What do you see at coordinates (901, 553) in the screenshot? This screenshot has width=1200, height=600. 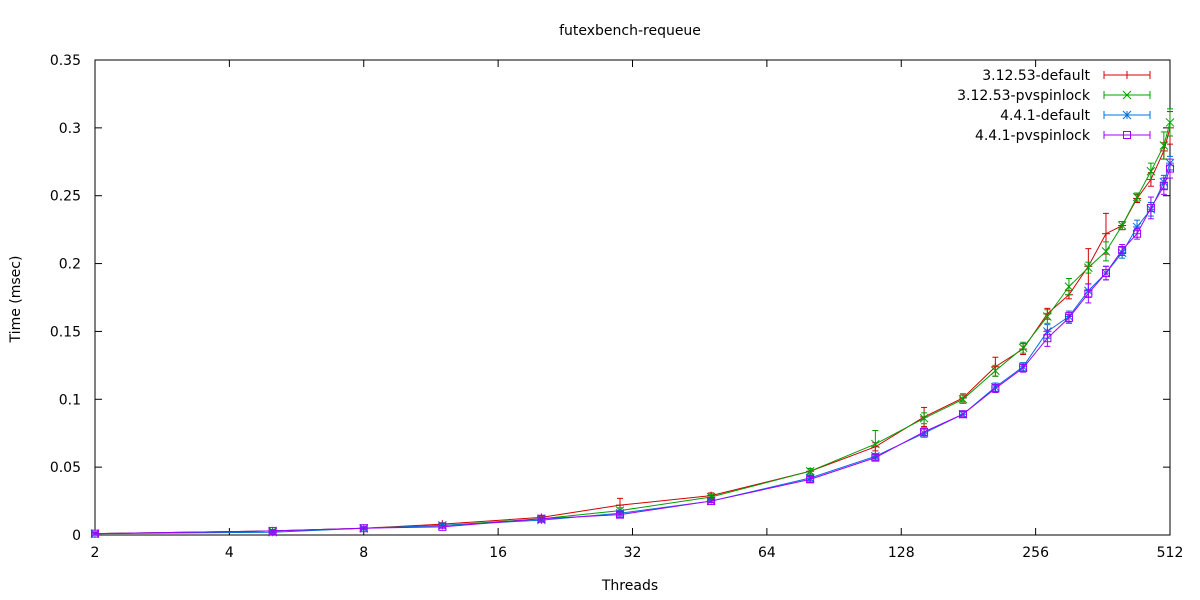 I see `x-tick-label: 128` at bounding box center [901, 553].